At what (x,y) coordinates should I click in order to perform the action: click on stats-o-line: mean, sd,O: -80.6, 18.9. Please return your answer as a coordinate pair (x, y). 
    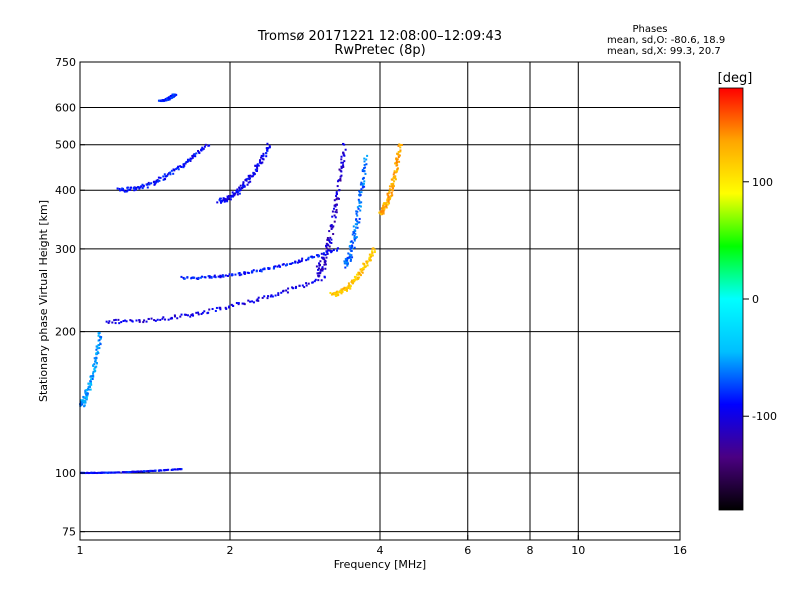
    Looking at the image, I should click on (666, 40).